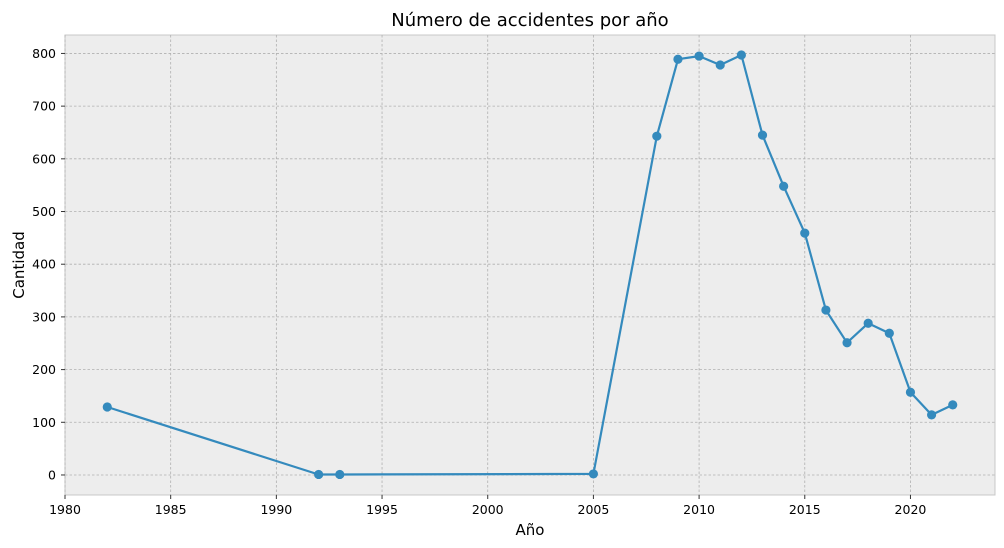 The width and height of the screenshot is (1004, 548). Describe the element at coordinates (44, 53) in the screenshot. I see `y-tick-label: 800` at that location.